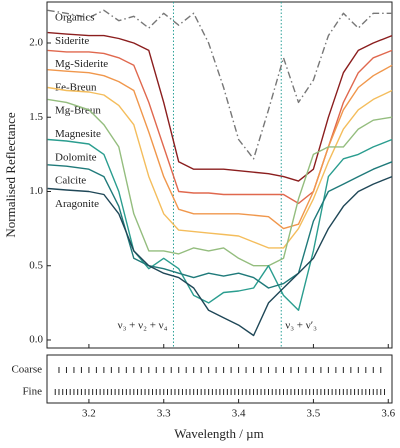 This screenshot has width=400, height=448. I want to click on y-tick-label: 0.5, so click(36, 265).